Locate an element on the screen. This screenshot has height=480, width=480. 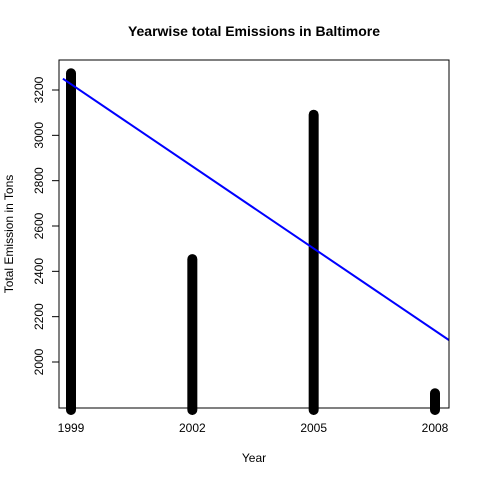
y-axis-label: Total Emission in Tons is located at coordinates (9, 234).